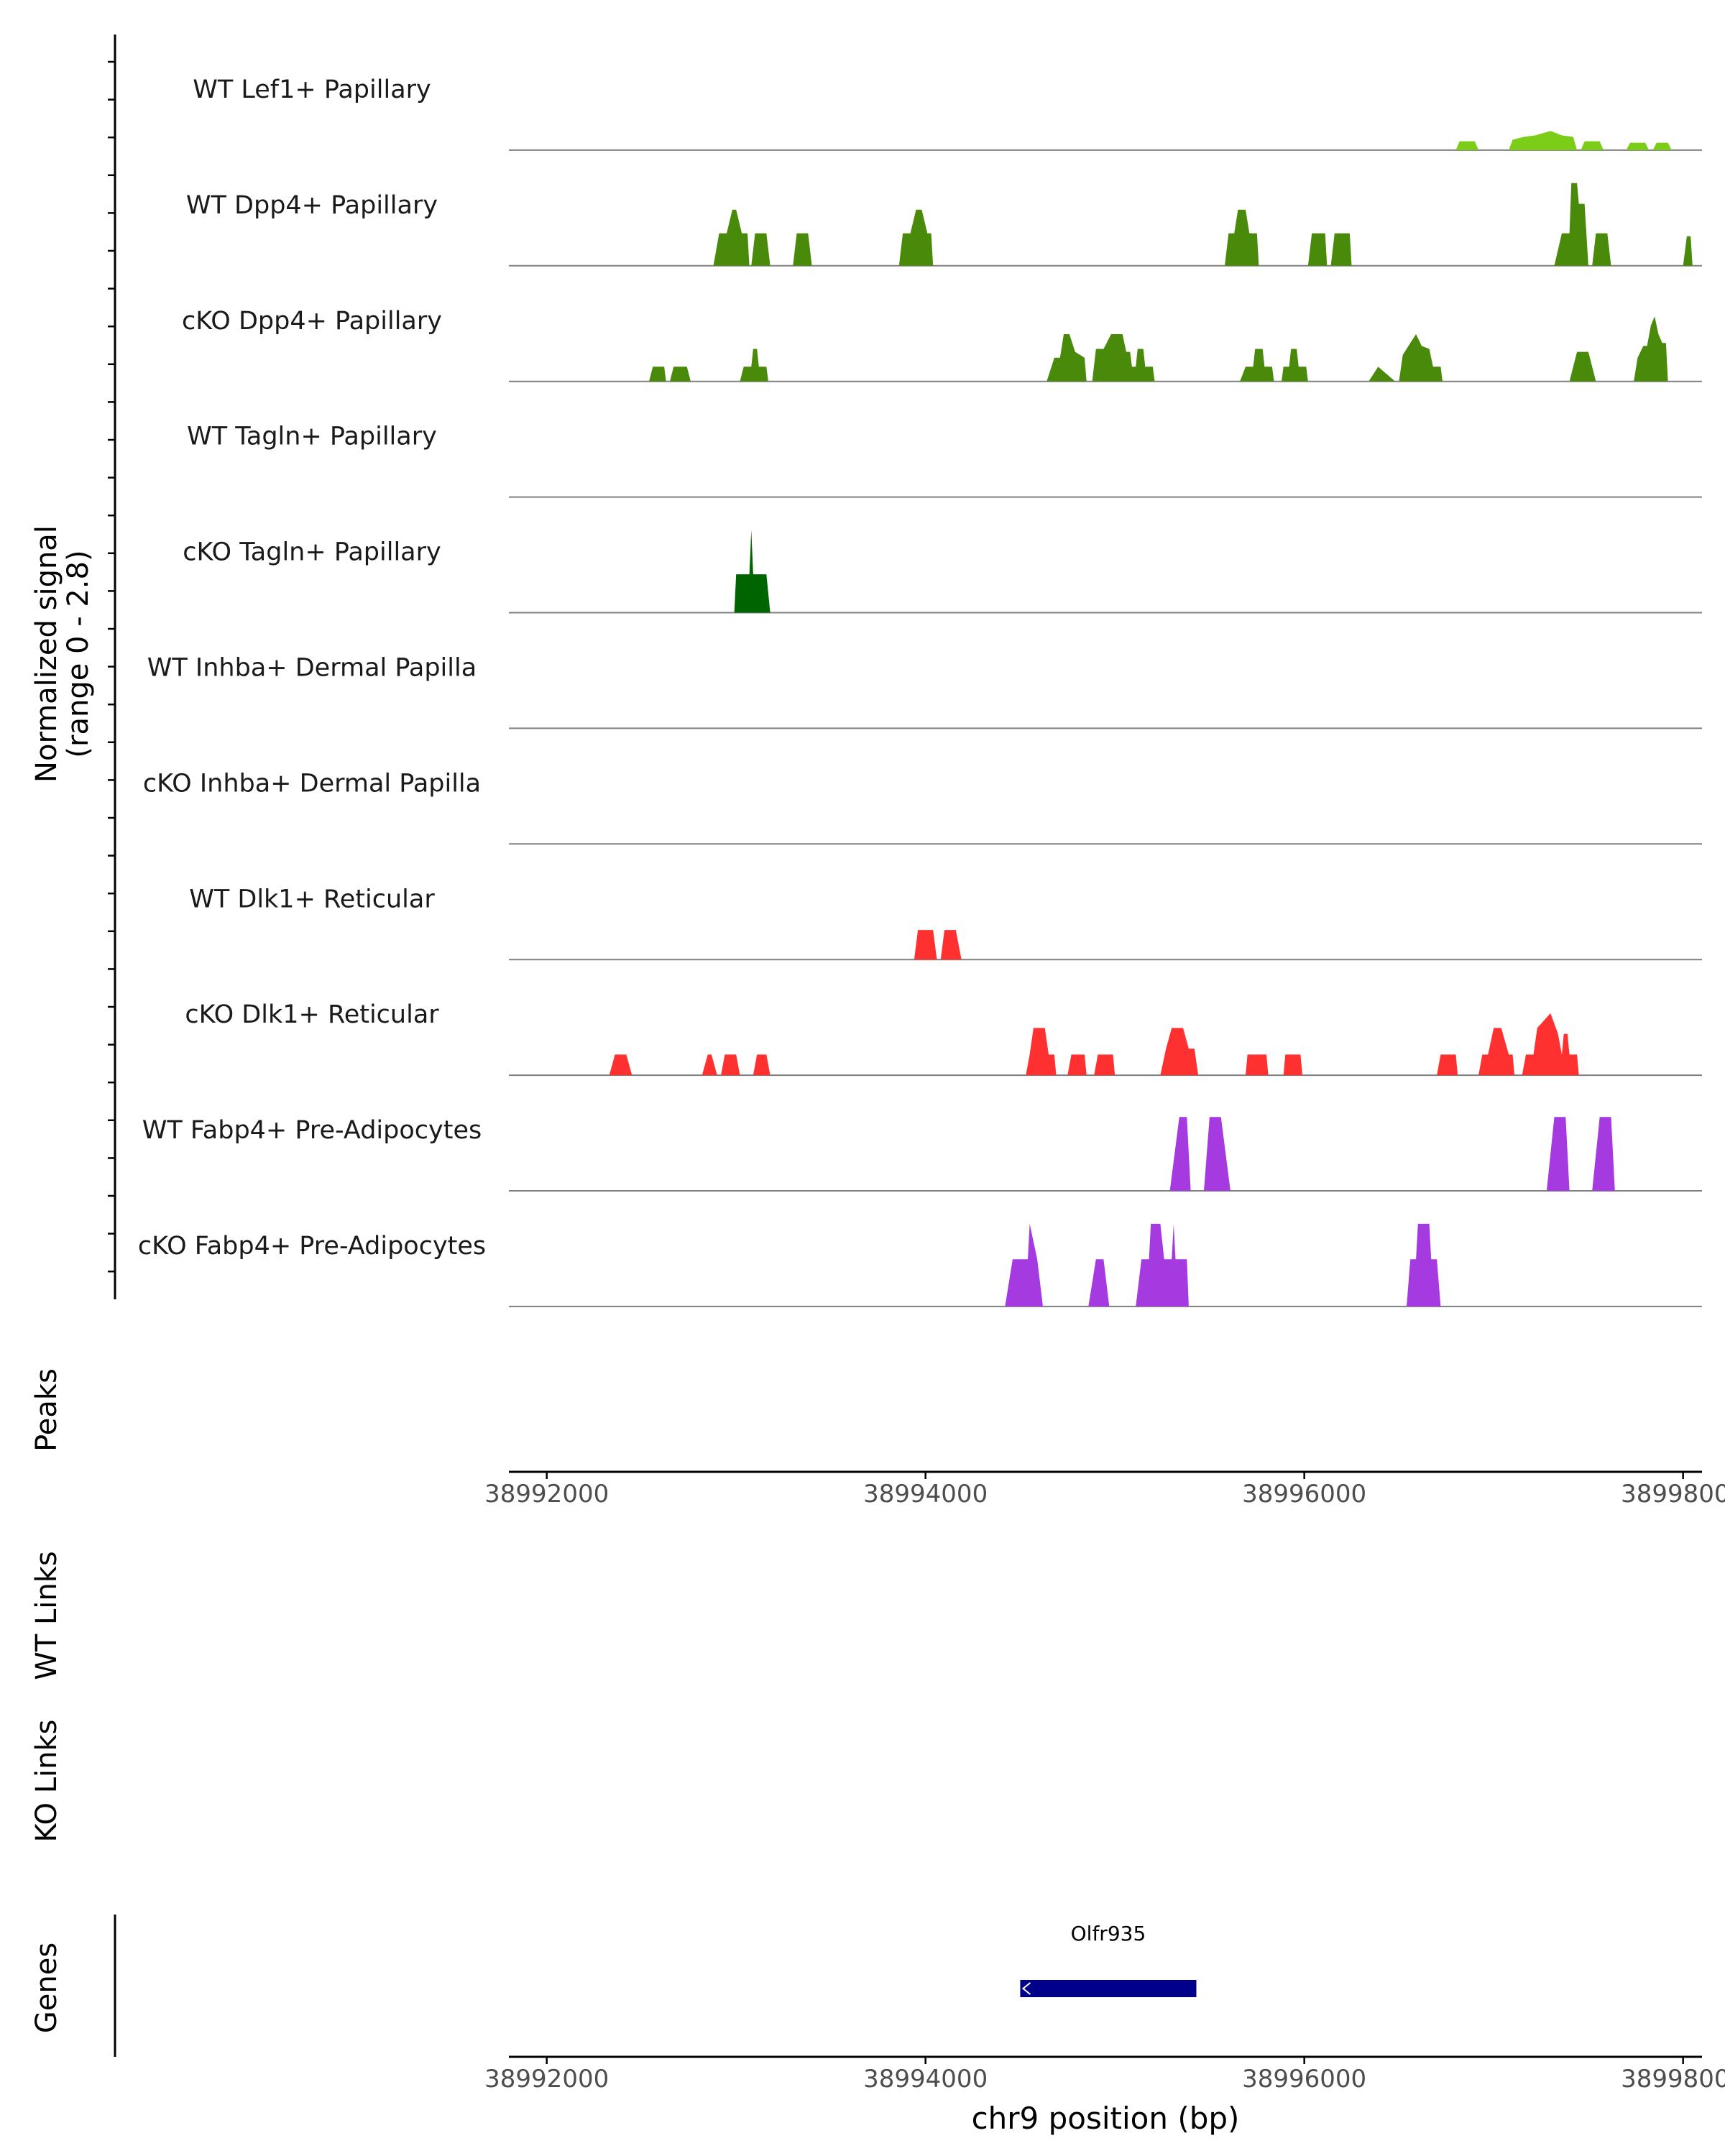  I want to click on y-axis-title-line2: (range 0 - 2.8), so click(78, 653).